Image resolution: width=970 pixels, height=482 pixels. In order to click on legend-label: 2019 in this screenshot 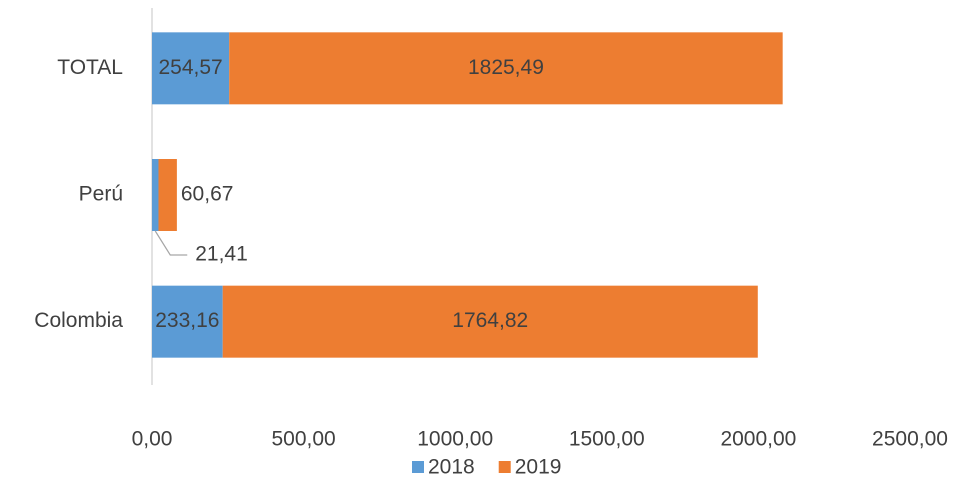, I will do `click(538, 467)`.